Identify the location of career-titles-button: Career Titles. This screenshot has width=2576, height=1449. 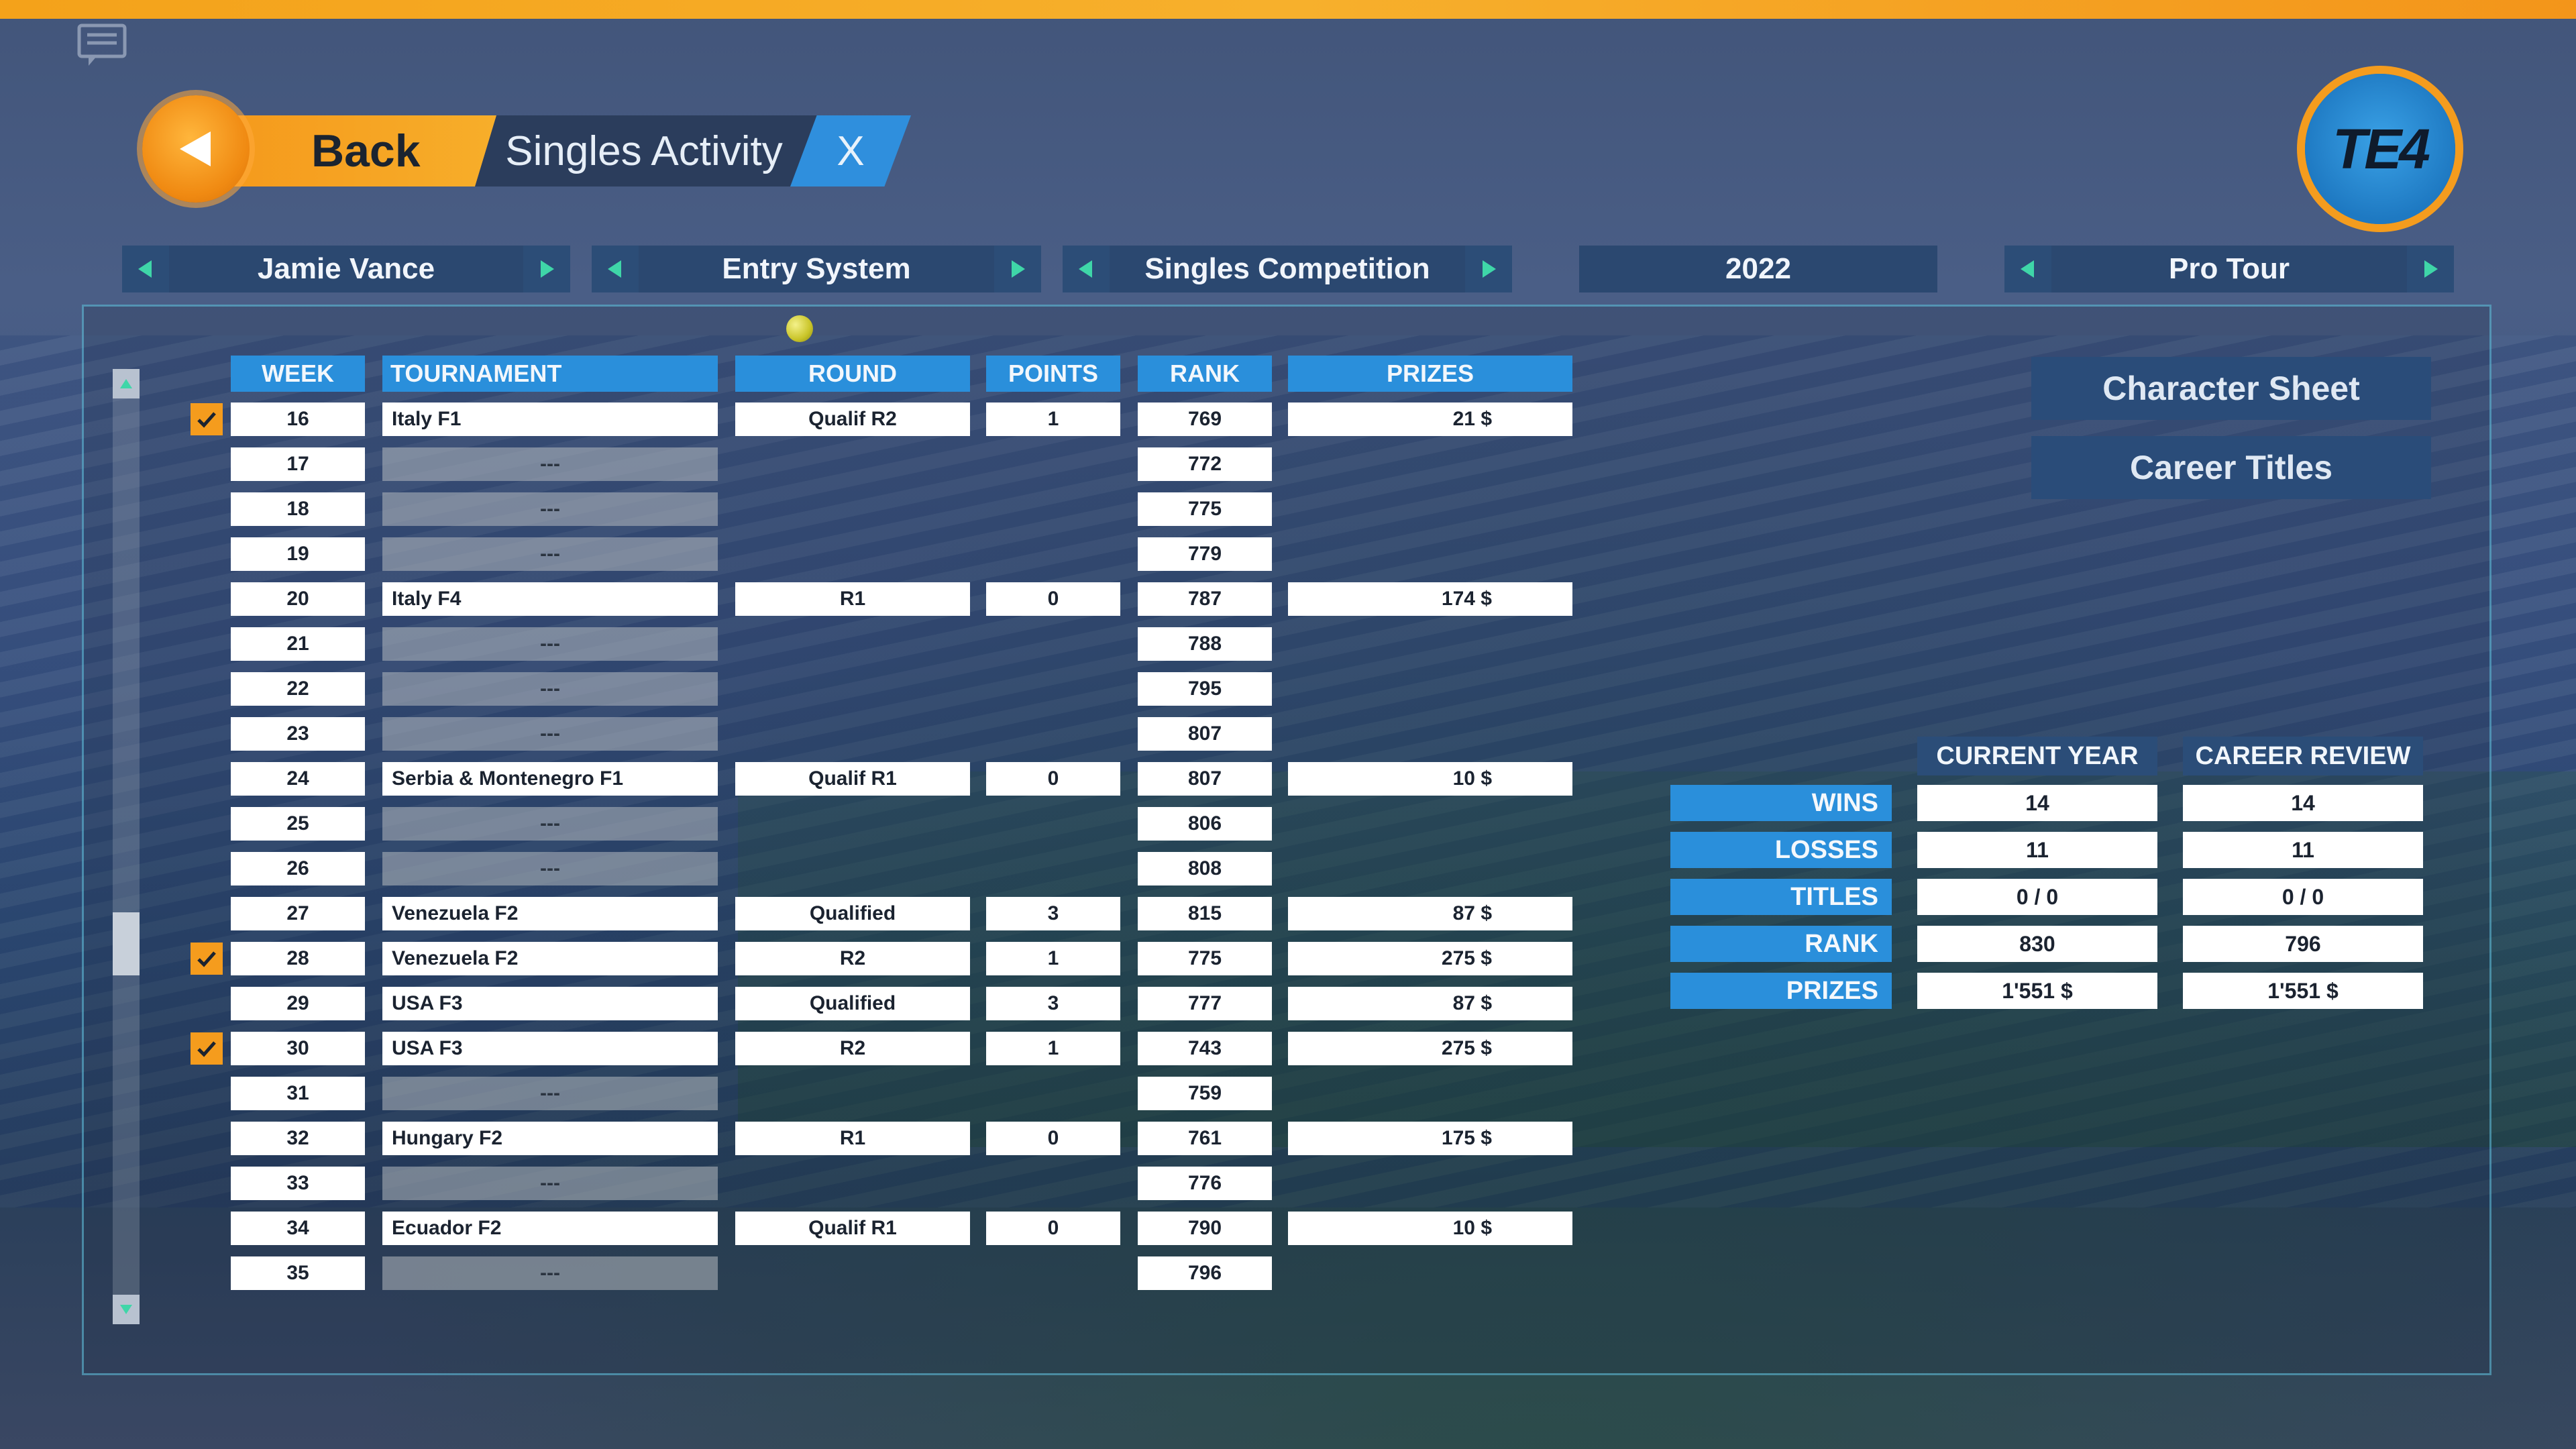
(2231, 467).